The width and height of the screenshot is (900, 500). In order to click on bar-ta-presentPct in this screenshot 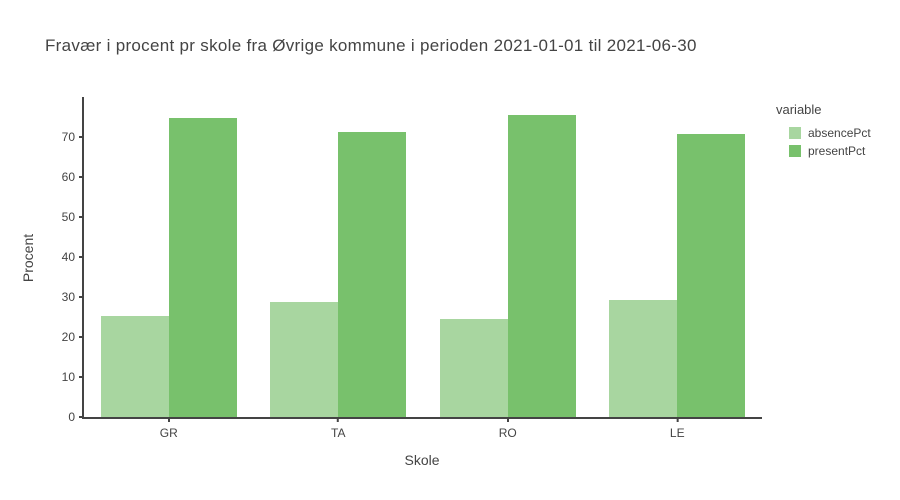, I will do `click(372, 274)`.